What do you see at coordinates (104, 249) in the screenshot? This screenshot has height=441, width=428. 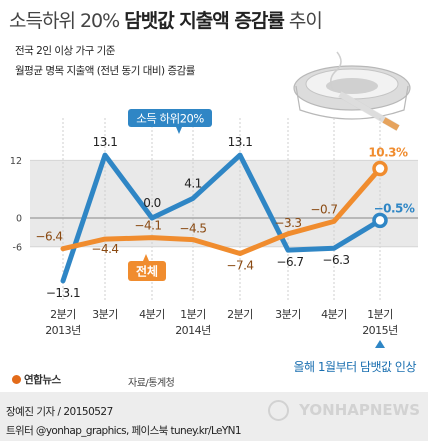 I see `data-label: −4.4` at bounding box center [104, 249].